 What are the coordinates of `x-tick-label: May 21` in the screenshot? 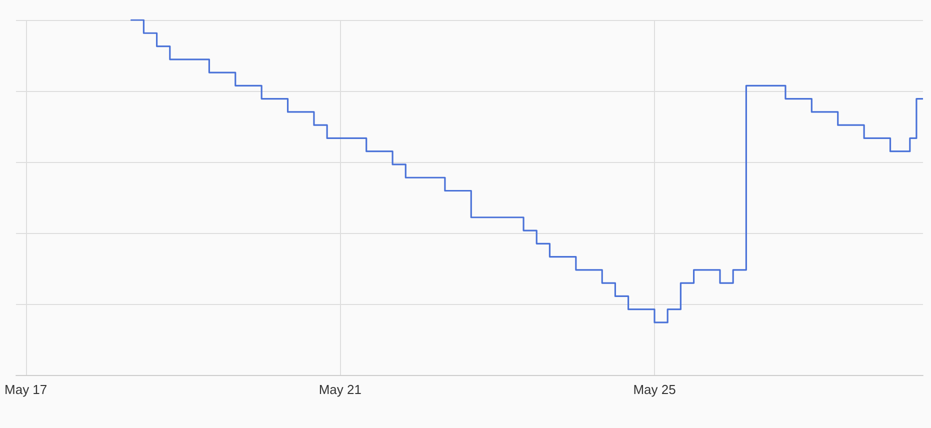 It's located at (340, 389).